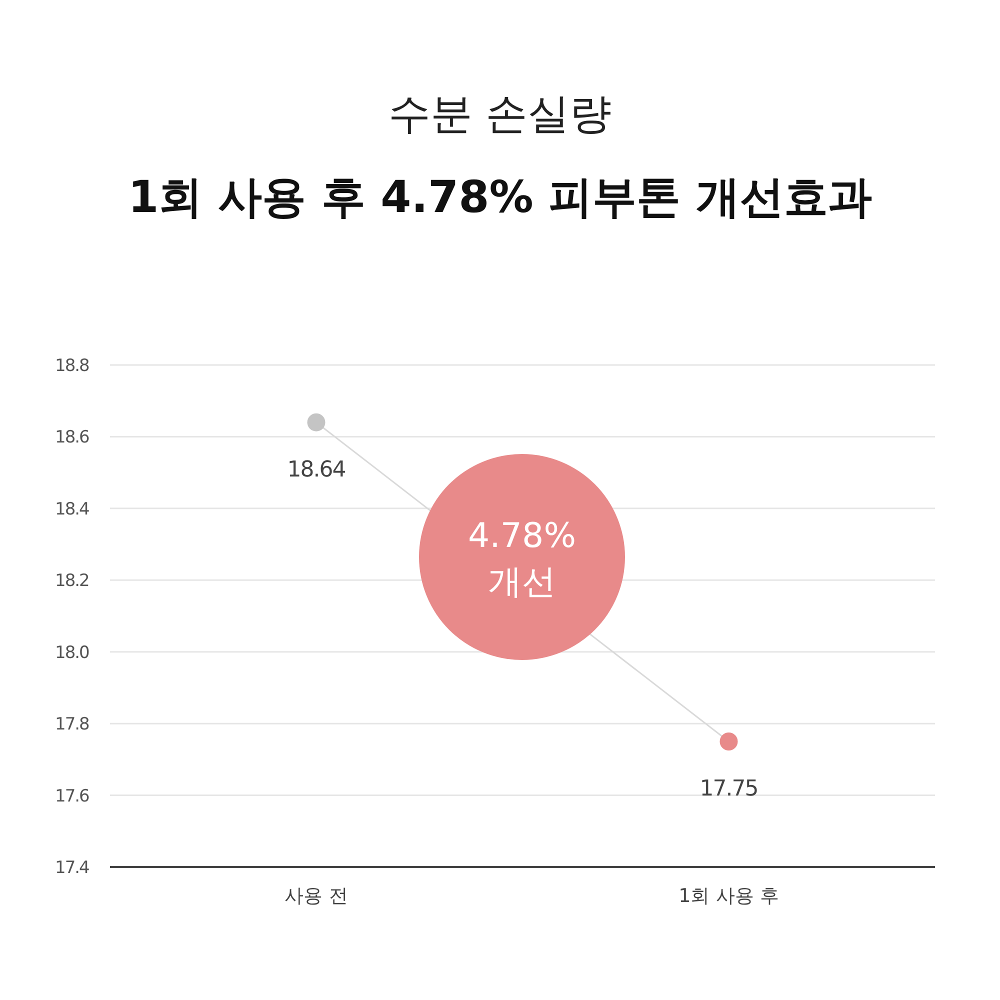  What do you see at coordinates (728, 896) in the screenshot?
I see `x-tick-label: 1회 사용 후` at bounding box center [728, 896].